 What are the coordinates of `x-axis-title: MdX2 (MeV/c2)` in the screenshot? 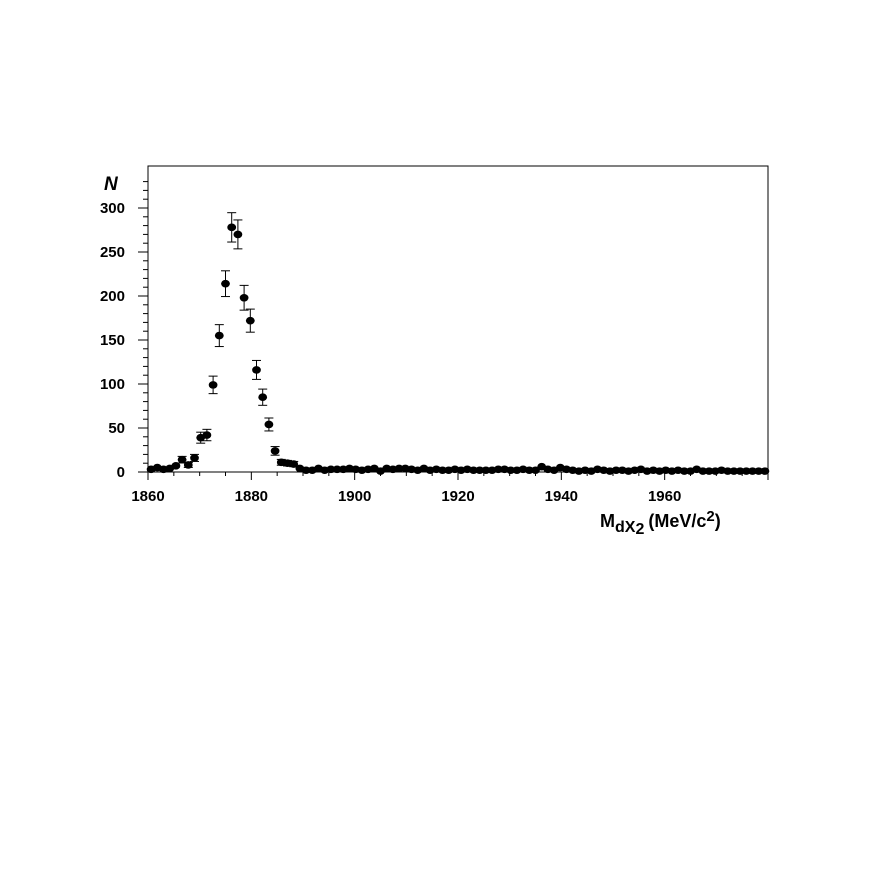 It's located at (660, 523).